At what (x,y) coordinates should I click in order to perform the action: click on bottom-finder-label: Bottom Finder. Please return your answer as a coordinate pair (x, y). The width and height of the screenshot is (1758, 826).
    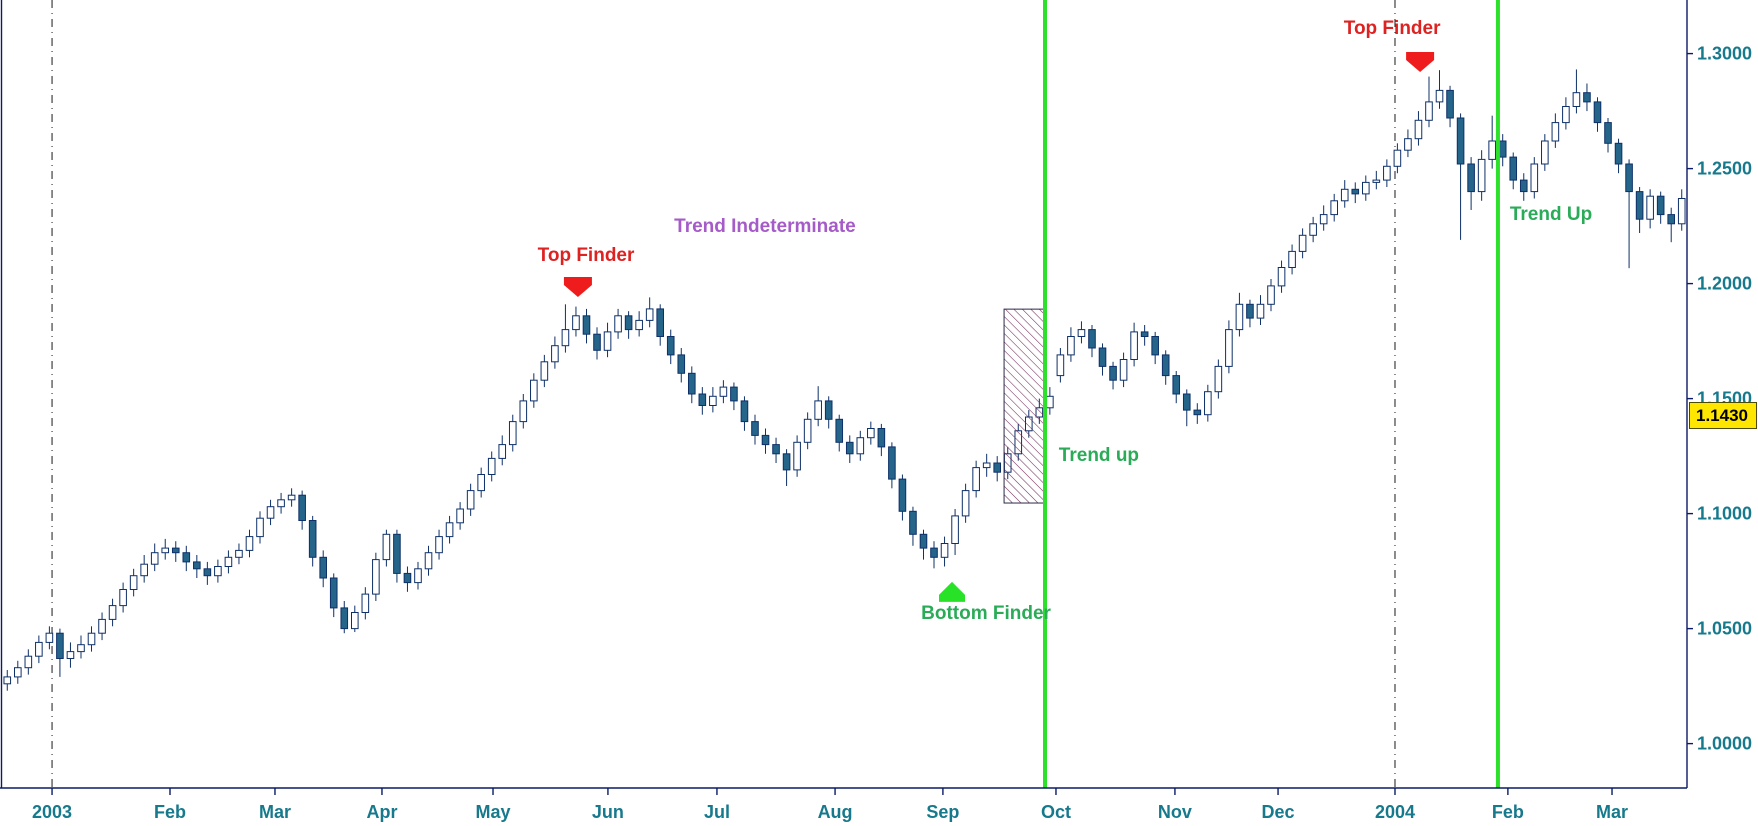
    Looking at the image, I should click on (986, 613).